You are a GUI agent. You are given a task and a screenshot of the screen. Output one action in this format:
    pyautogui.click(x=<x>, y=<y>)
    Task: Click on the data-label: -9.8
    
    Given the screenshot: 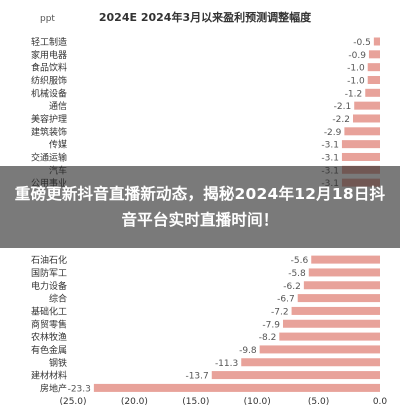 What is the action you would take?
    pyautogui.click(x=248, y=351)
    